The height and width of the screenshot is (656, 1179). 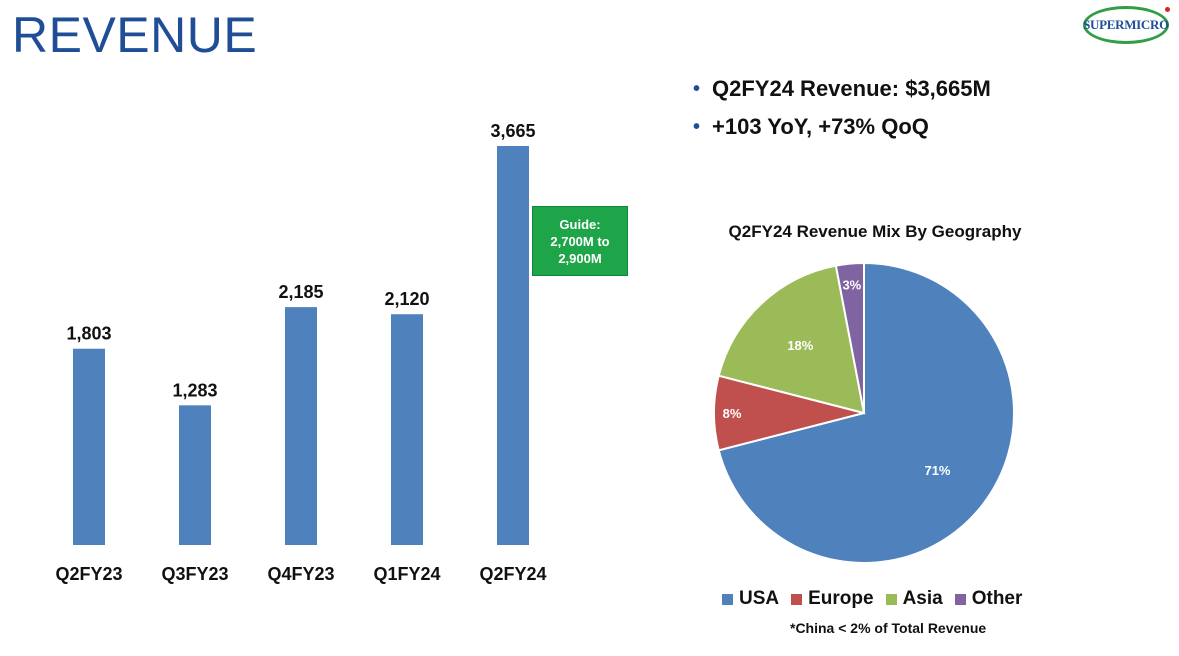 I want to click on pie-legend: USA Europe Asia Other, so click(x=878, y=599).